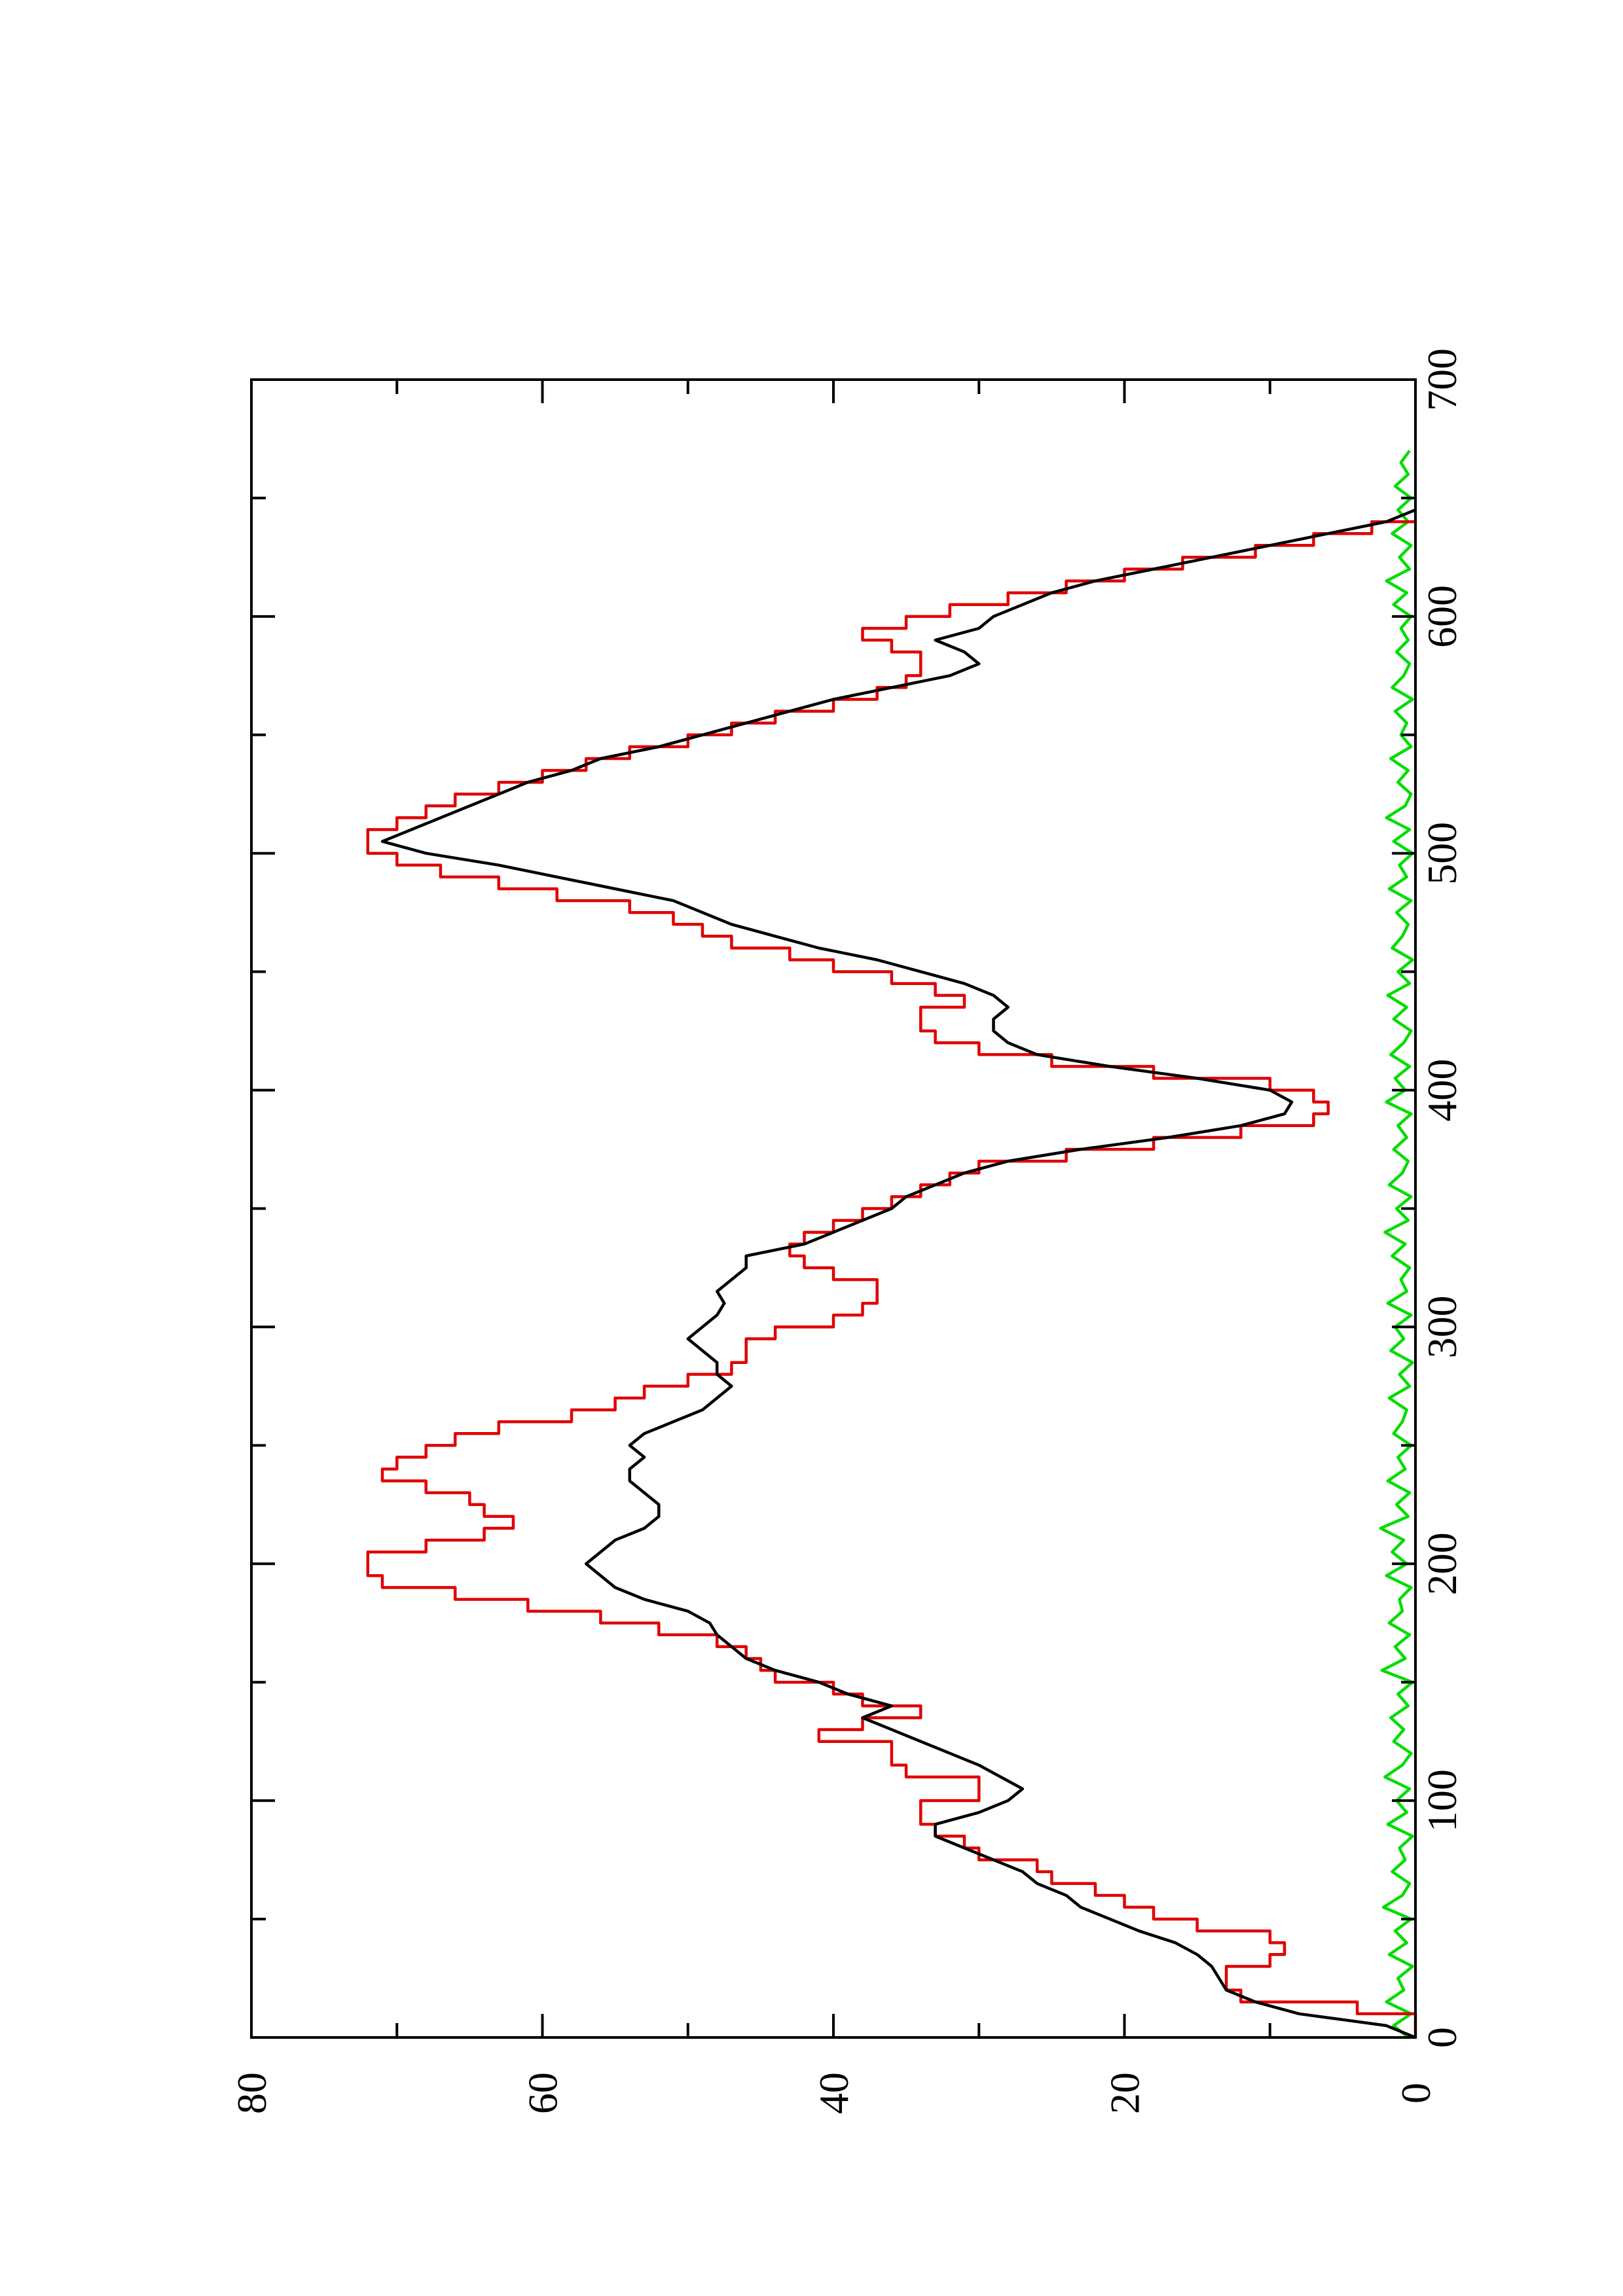 Image resolution: width=1623 pixels, height=2296 pixels. Describe the element at coordinates (1442, 1326) in the screenshot. I see `x-tick-label: 300` at that location.